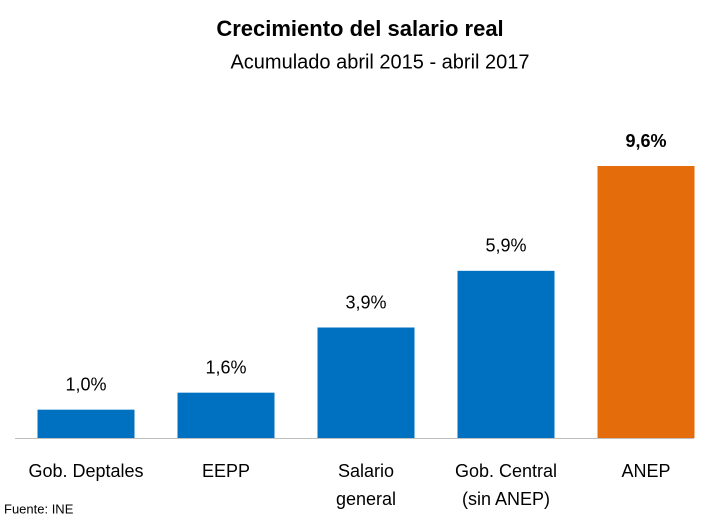  I want to click on x-tick-label: Salario, so click(366, 471).